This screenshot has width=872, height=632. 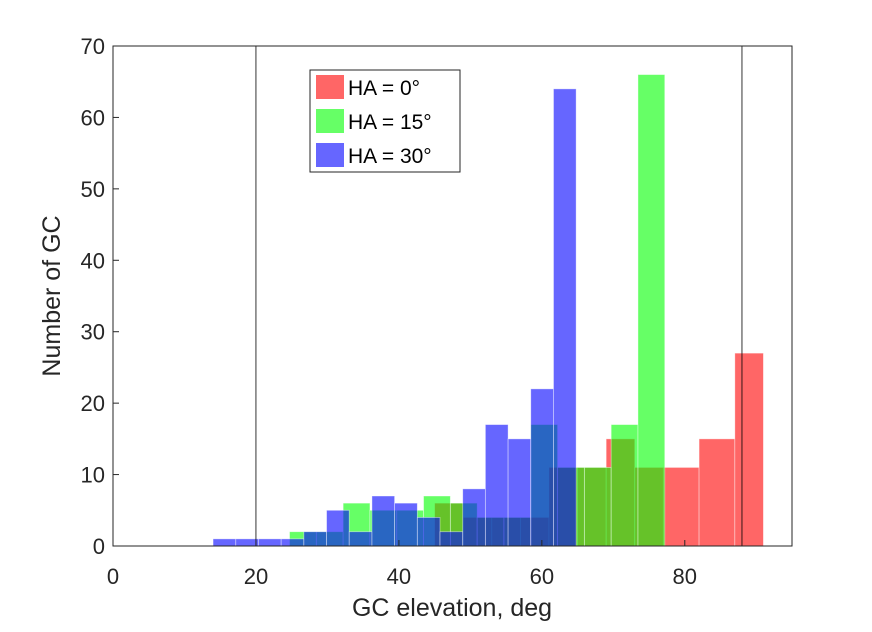 What do you see at coordinates (93, 46) in the screenshot?
I see `y-tick-label: 70` at bounding box center [93, 46].